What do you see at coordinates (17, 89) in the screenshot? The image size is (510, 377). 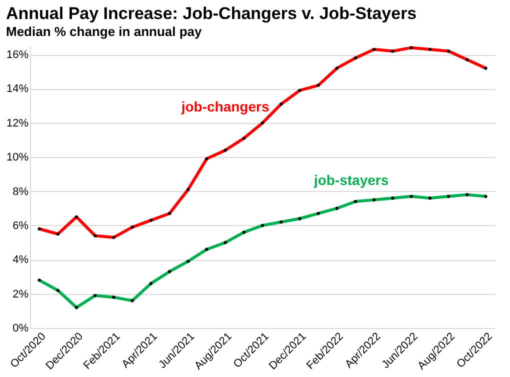 I see `y-tick-label: 14%` at bounding box center [17, 89].